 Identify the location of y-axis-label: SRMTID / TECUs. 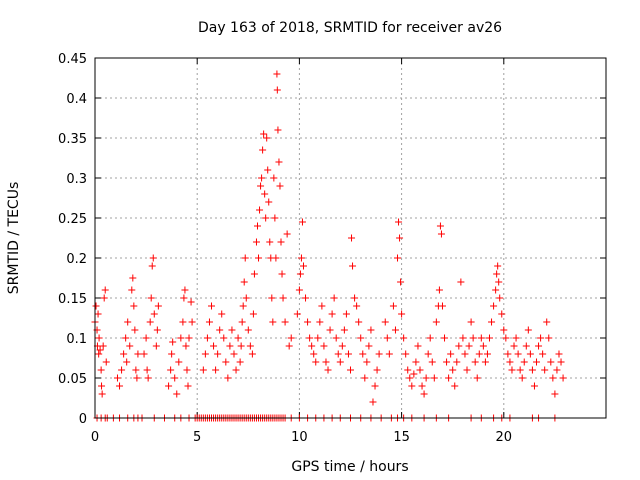
(14, 238).